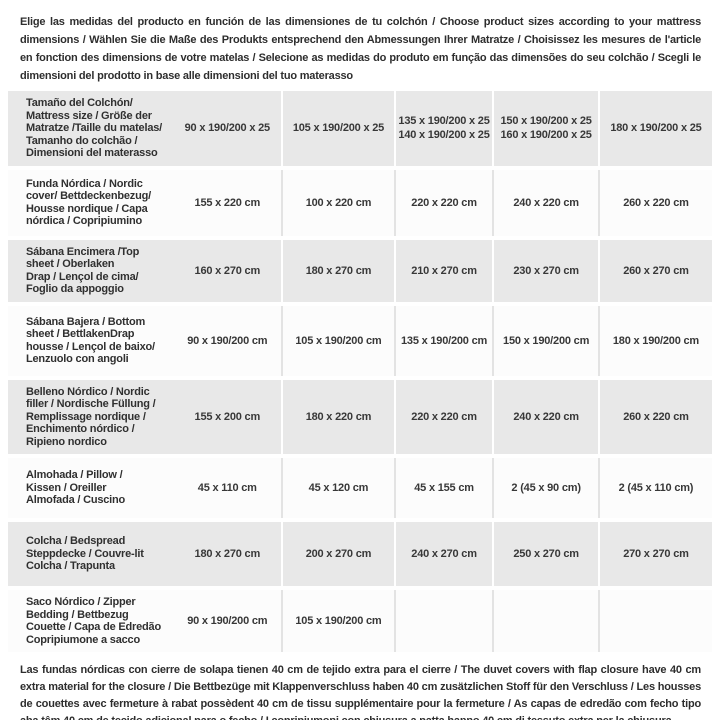 The height and width of the screenshot is (720, 720). Describe the element at coordinates (337, 488) in the screenshot. I see `size-cell: 45 x 120 cm` at that location.